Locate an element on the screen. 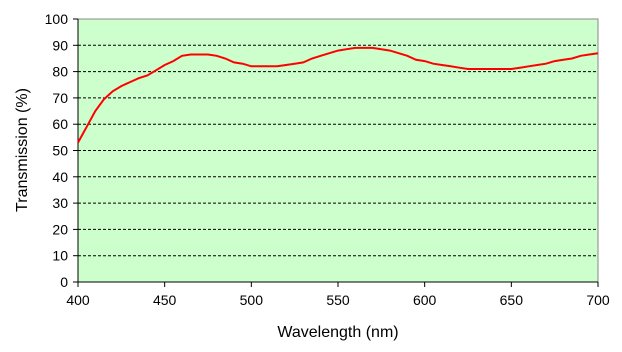 The height and width of the screenshot is (352, 622). y-tick-label: 60 is located at coordinates (60, 124).